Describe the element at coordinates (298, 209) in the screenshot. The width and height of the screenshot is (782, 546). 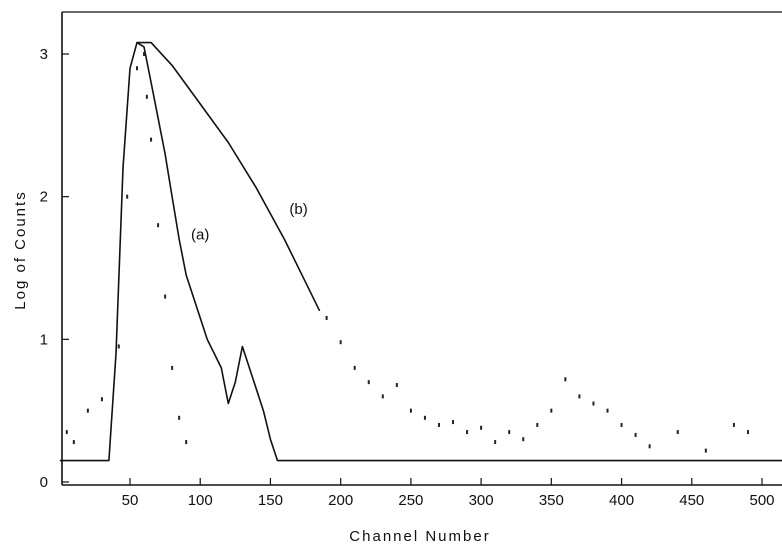
I see `curve-label-b: (b)` at that location.